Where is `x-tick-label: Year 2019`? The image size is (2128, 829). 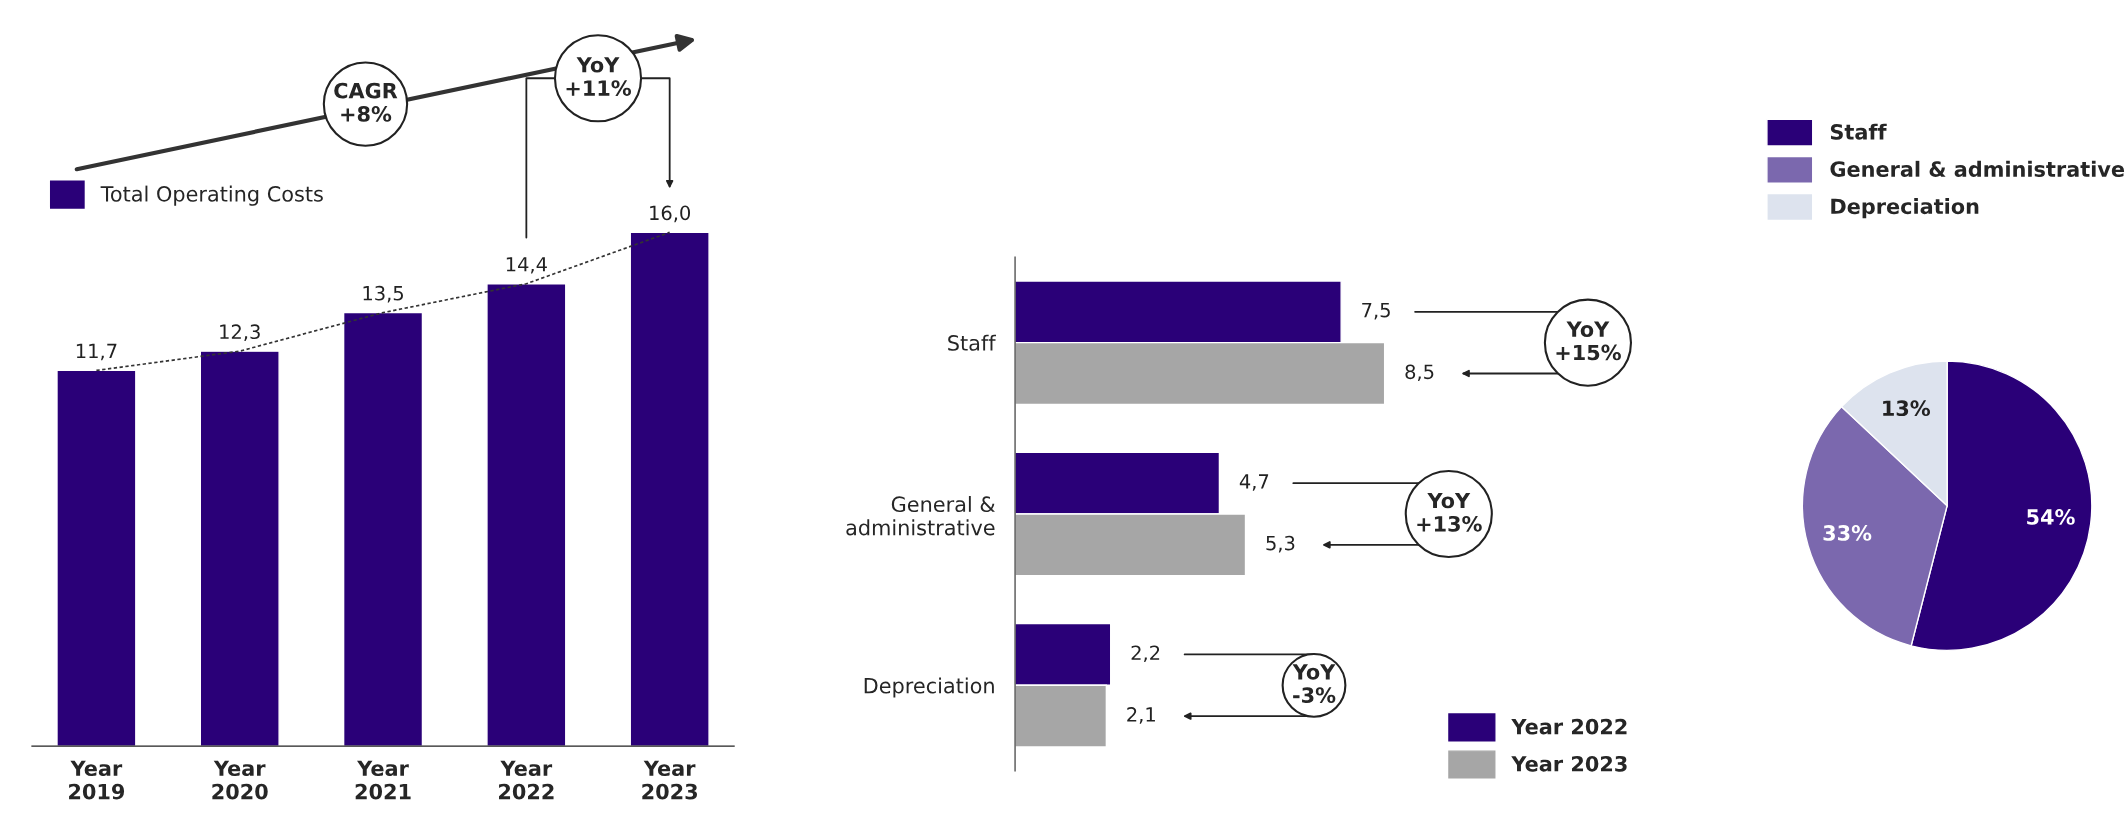 x-tick-label: Year 2019 is located at coordinates (97, 780).